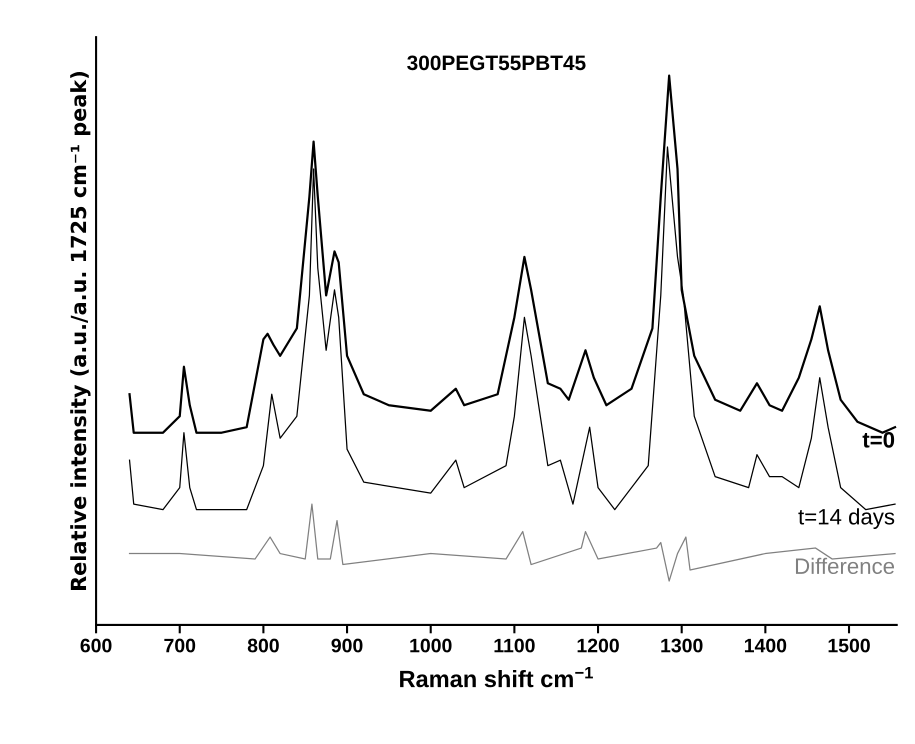 The width and height of the screenshot is (915, 744). Describe the element at coordinates (849, 645) in the screenshot. I see `x-tick-label: 1500` at that location.